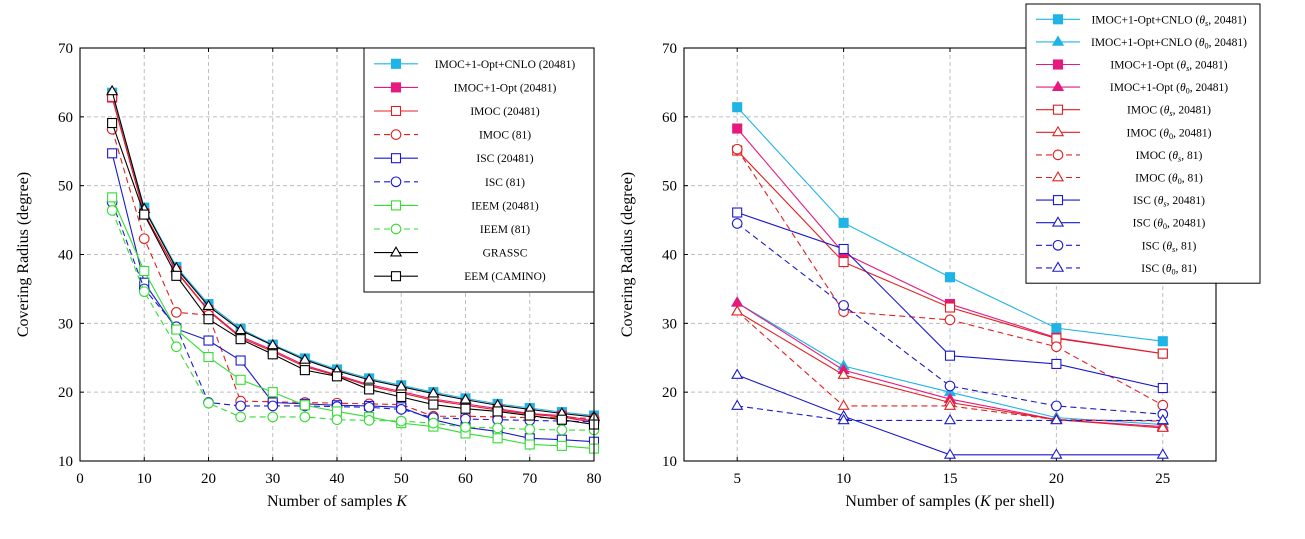  What do you see at coordinates (1169, 134) in the screenshot?
I see `legend-label: IMOC (θ0​, 20481)` at bounding box center [1169, 134].